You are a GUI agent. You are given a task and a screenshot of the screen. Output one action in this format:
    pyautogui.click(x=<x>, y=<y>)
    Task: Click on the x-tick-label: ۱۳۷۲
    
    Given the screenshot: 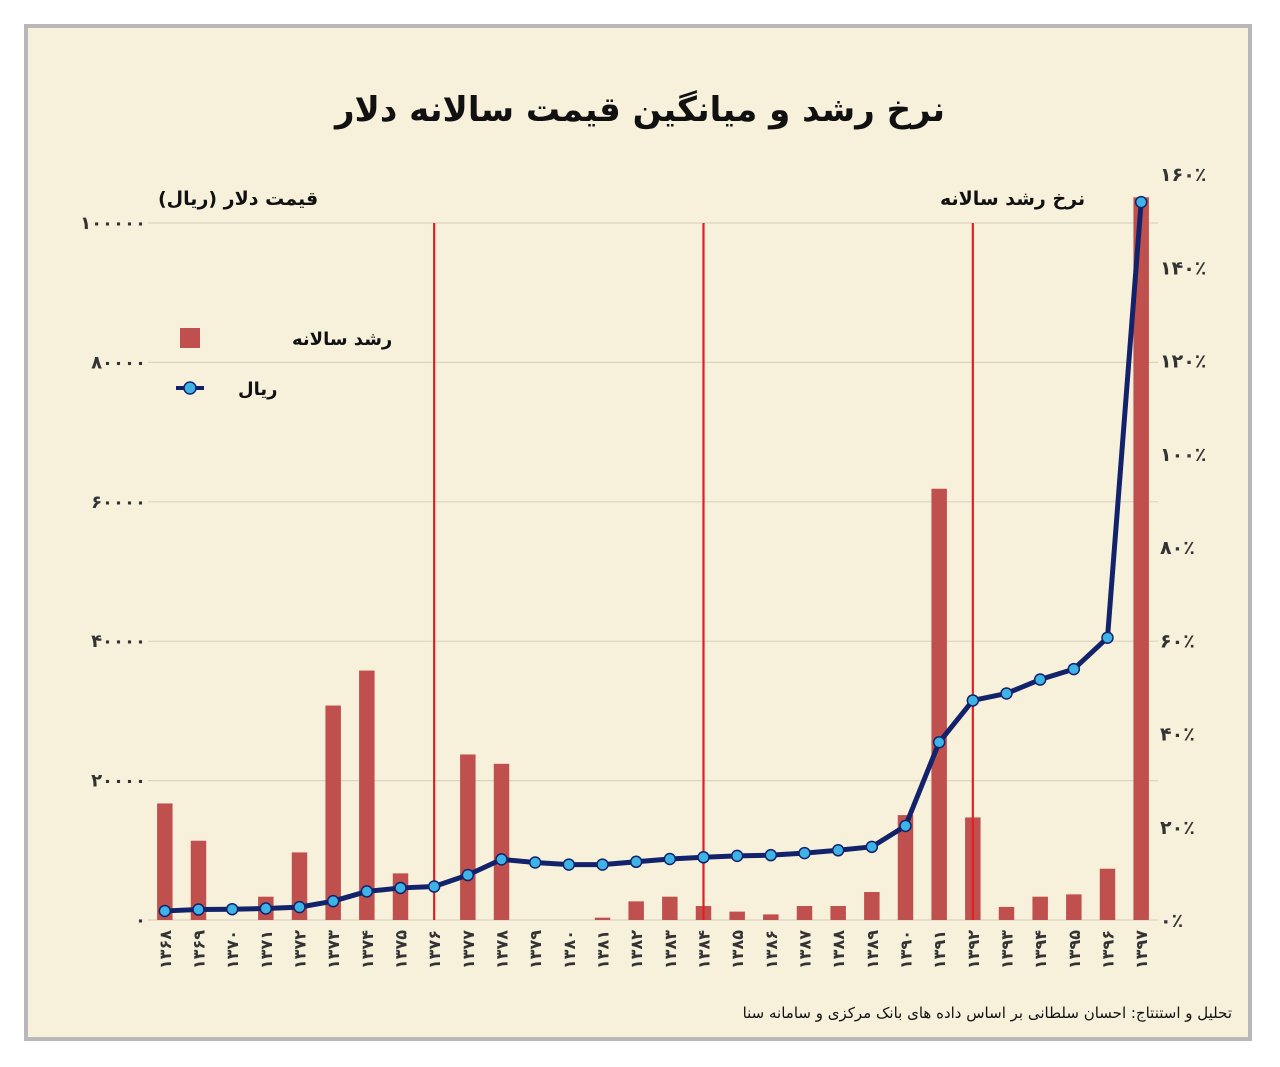 What is the action you would take?
    pyautogui.click(x=300, y=949)
    